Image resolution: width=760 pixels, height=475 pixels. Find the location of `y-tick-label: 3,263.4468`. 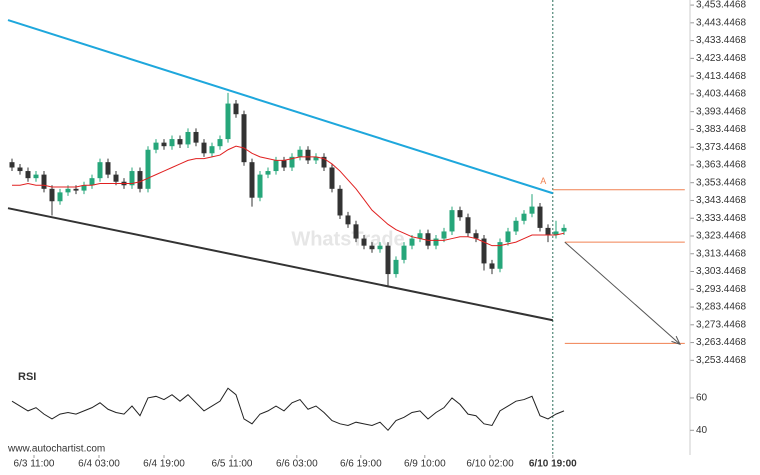

y-tick-label: 3,263.4468 is located at coordinates (721, 342).